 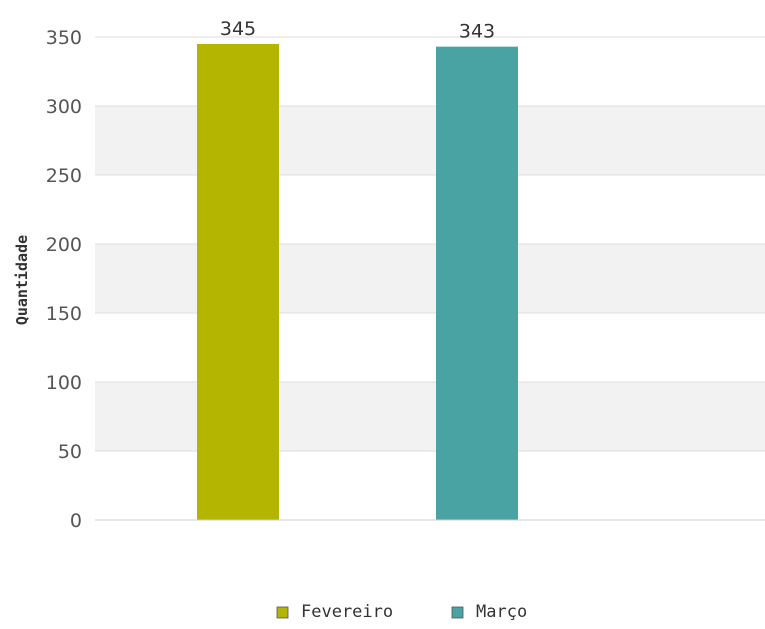 I want to click on y-axis-title: Quantidade, so click(x=22, y=280).